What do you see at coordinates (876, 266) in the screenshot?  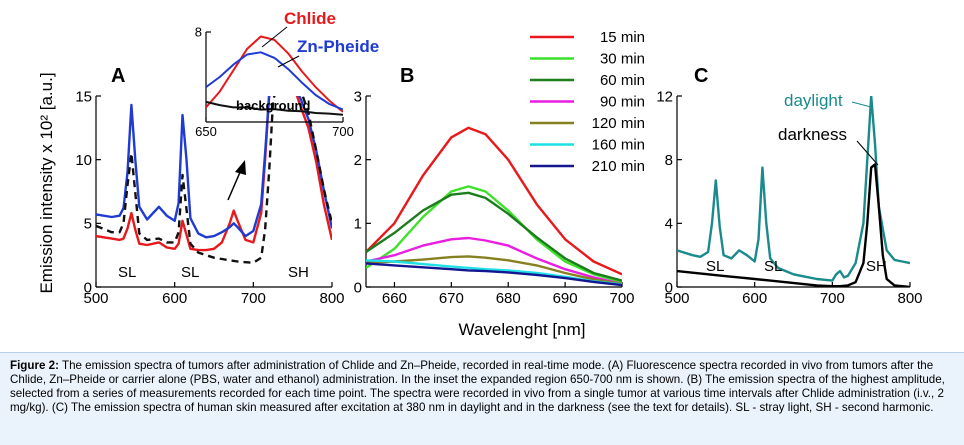 I see `panel-c-annotation-sh: SH` at bounding box center [876, 266].